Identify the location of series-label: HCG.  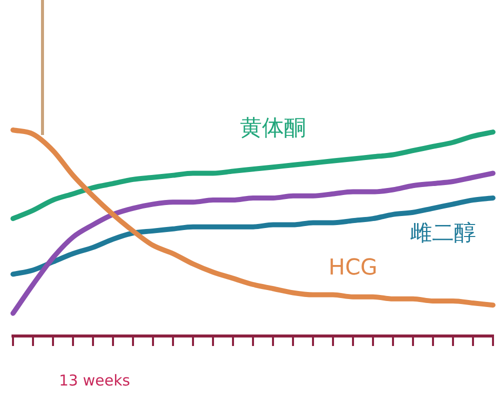
(353, 268).